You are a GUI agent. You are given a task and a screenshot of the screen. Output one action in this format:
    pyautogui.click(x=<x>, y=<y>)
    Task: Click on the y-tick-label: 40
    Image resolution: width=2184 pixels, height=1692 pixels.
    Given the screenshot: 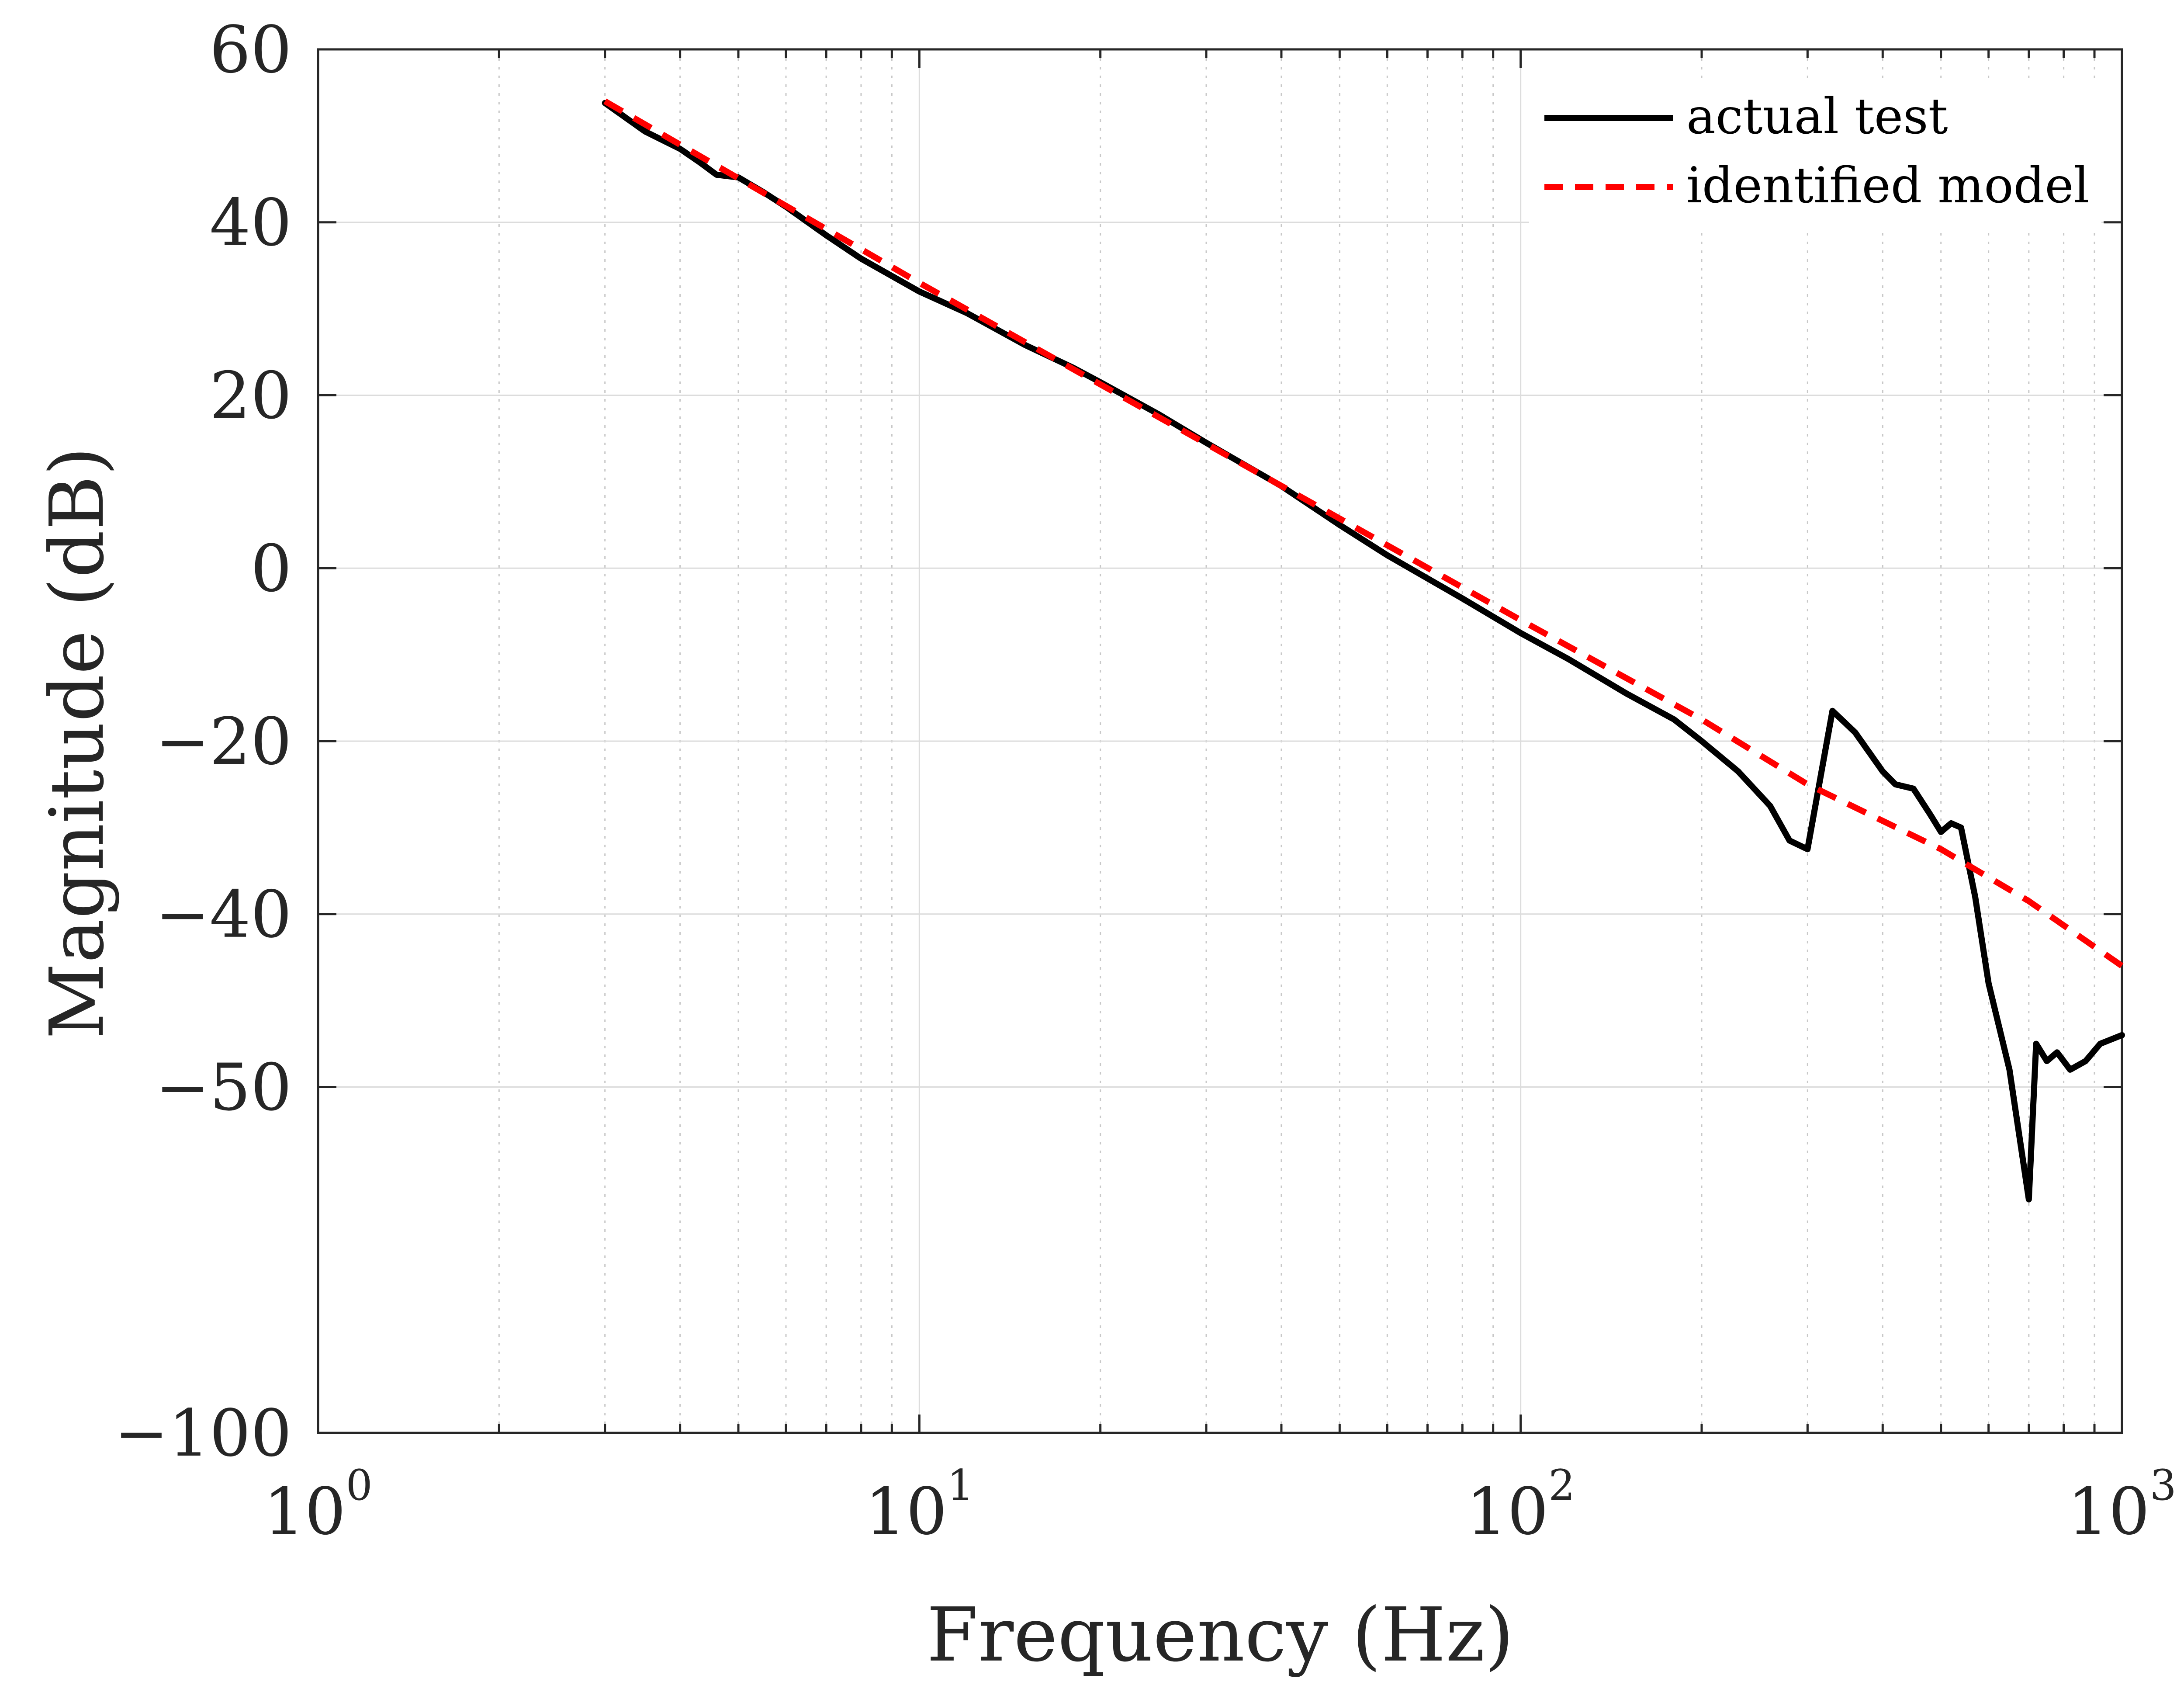 What is the action you would take?
    pyautogui.click(x=251, y=223)
    